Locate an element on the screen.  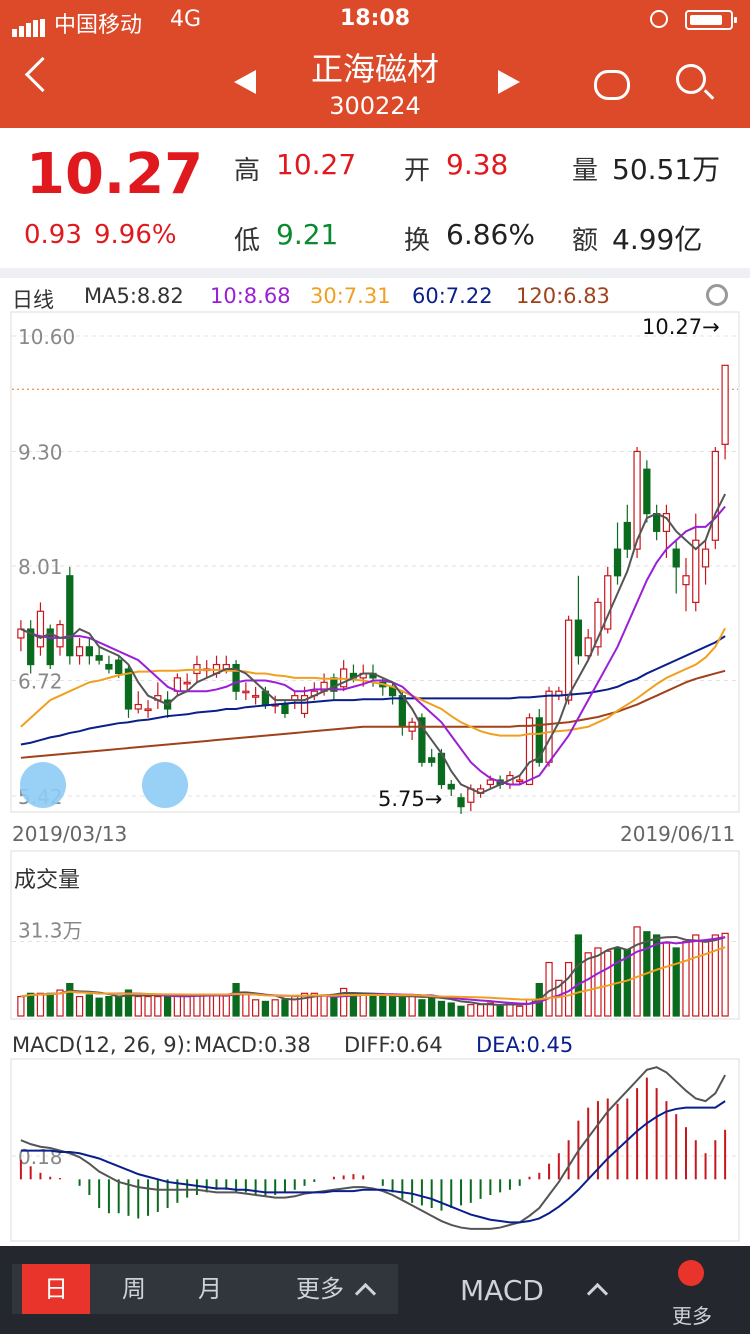
stock-name: 正海磁材 is located at coordinates (374, 69).